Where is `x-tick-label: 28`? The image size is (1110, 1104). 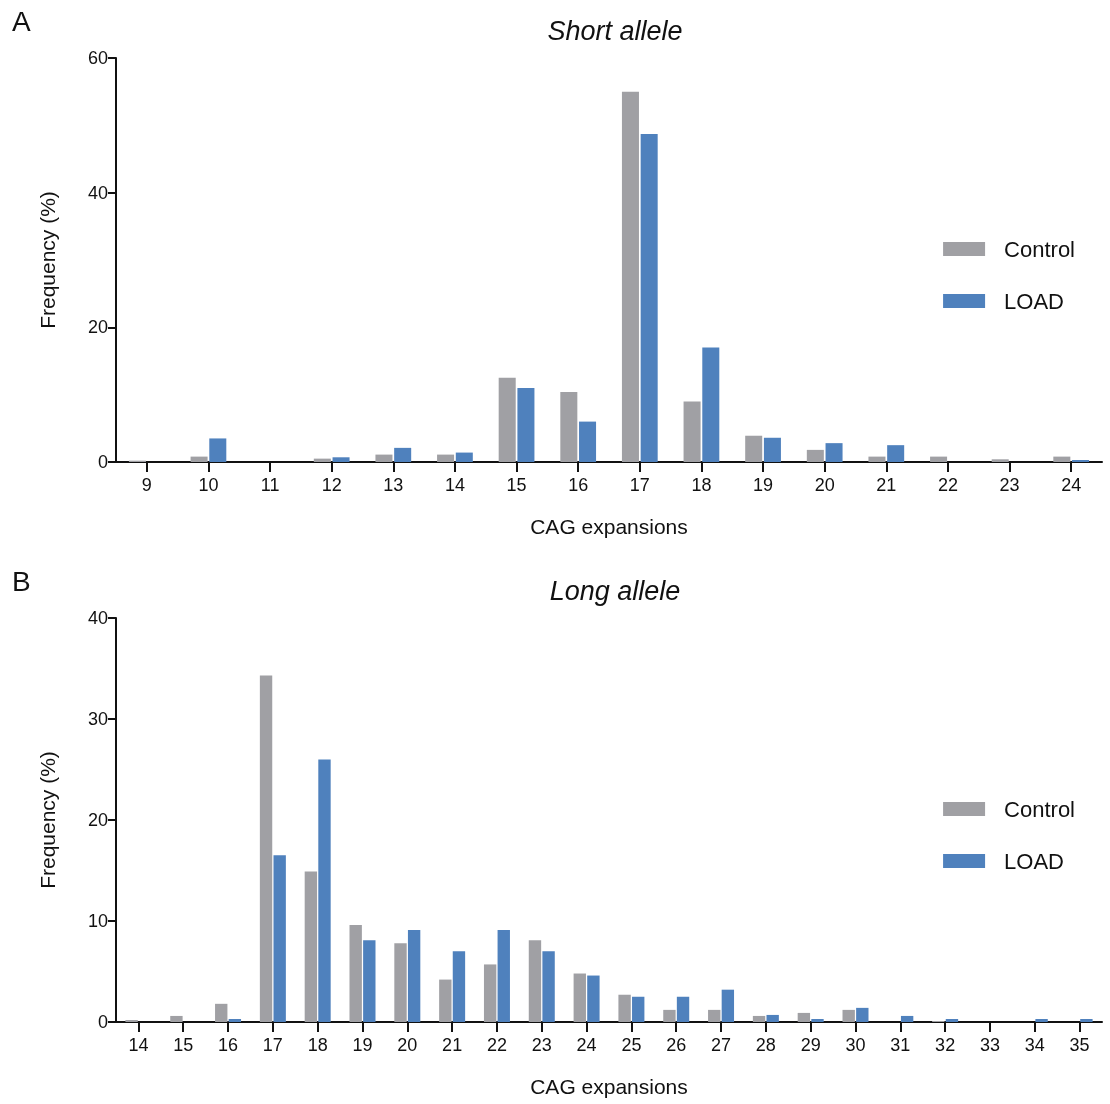 x-tick-label: 28 is located at coordinates (765, 1045).